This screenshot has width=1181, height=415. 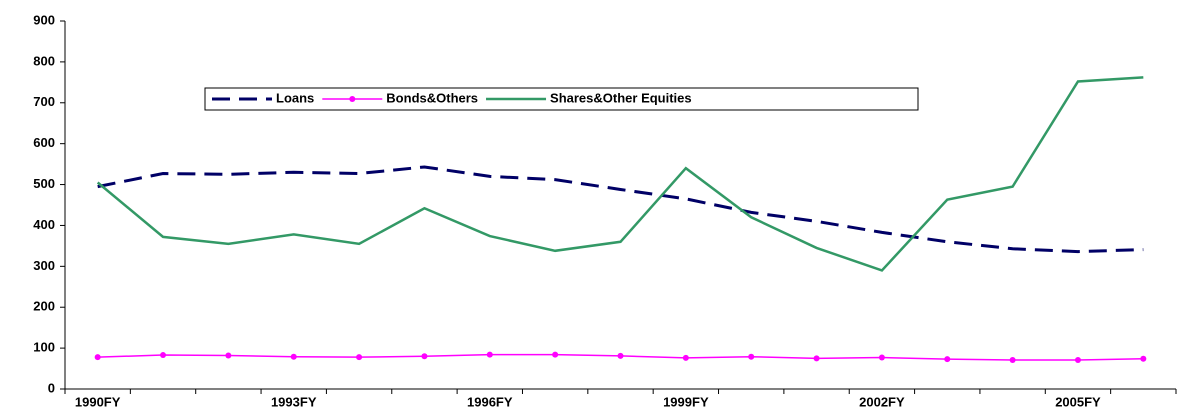 I want to click on legend-marker, so click(x=352, y=99).